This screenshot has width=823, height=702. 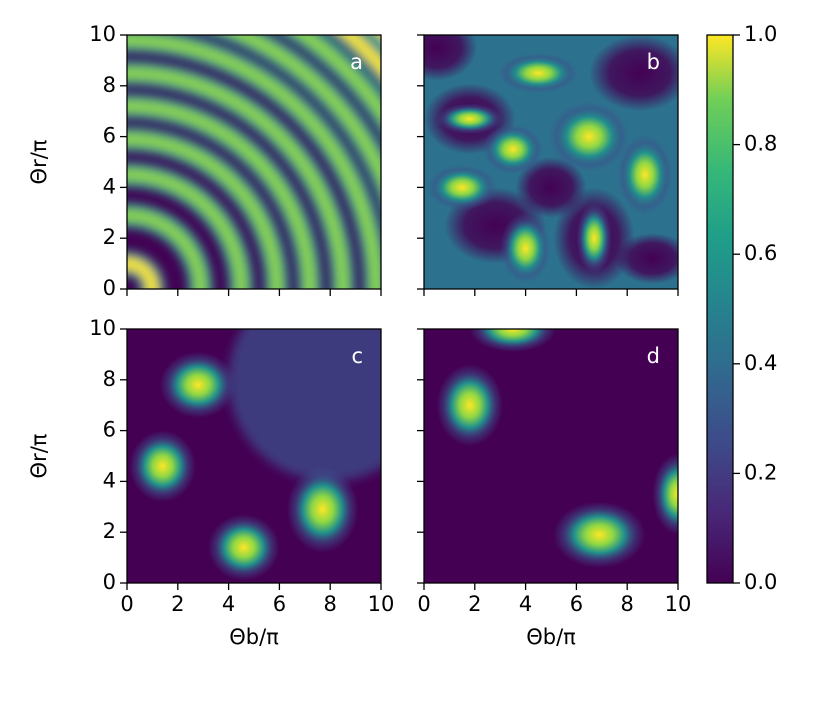 I want to click on colorbar, so click(x=720, y=309).